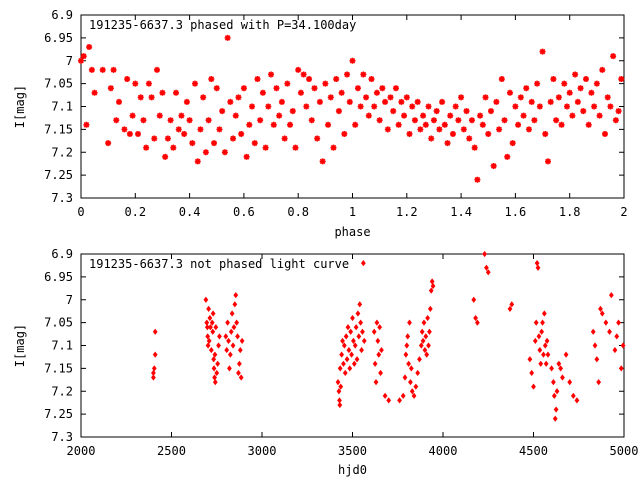 The height and width of the screenshot is (480, 640). I want to click on y-axis-label: I[mag], so click(20, 106).